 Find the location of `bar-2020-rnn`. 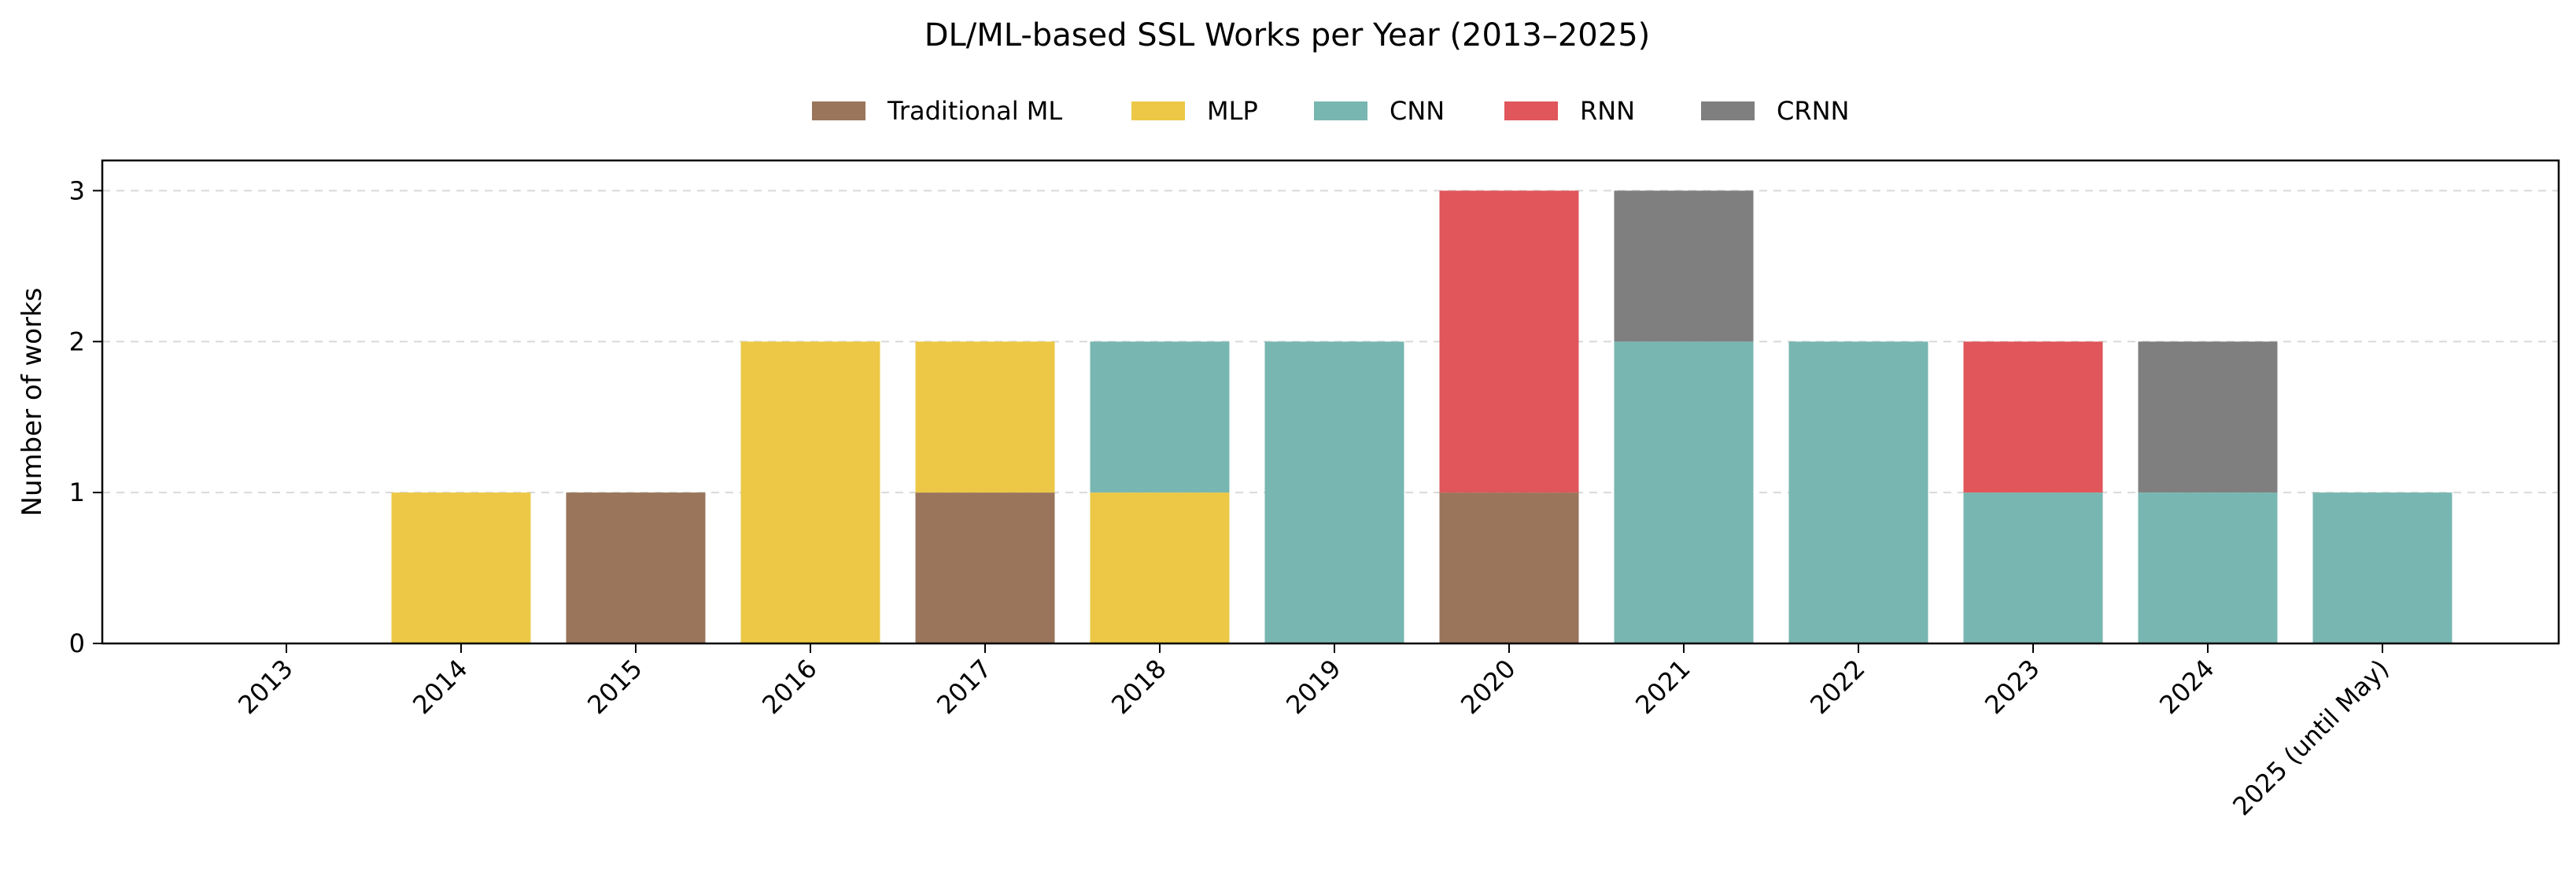

bar-2020-rnn is located at coordinates (1509, 341).